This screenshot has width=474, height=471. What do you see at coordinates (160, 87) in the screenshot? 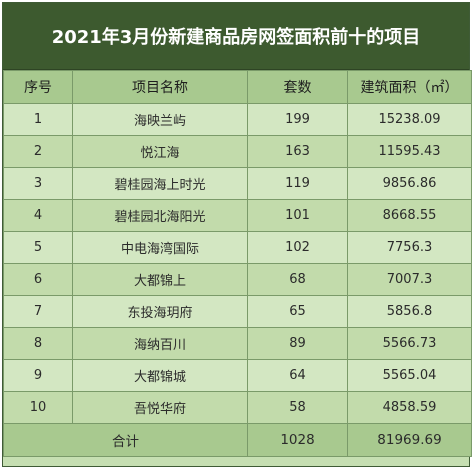
I see `header-name: 项目名称` at bounding box center [160, 87].